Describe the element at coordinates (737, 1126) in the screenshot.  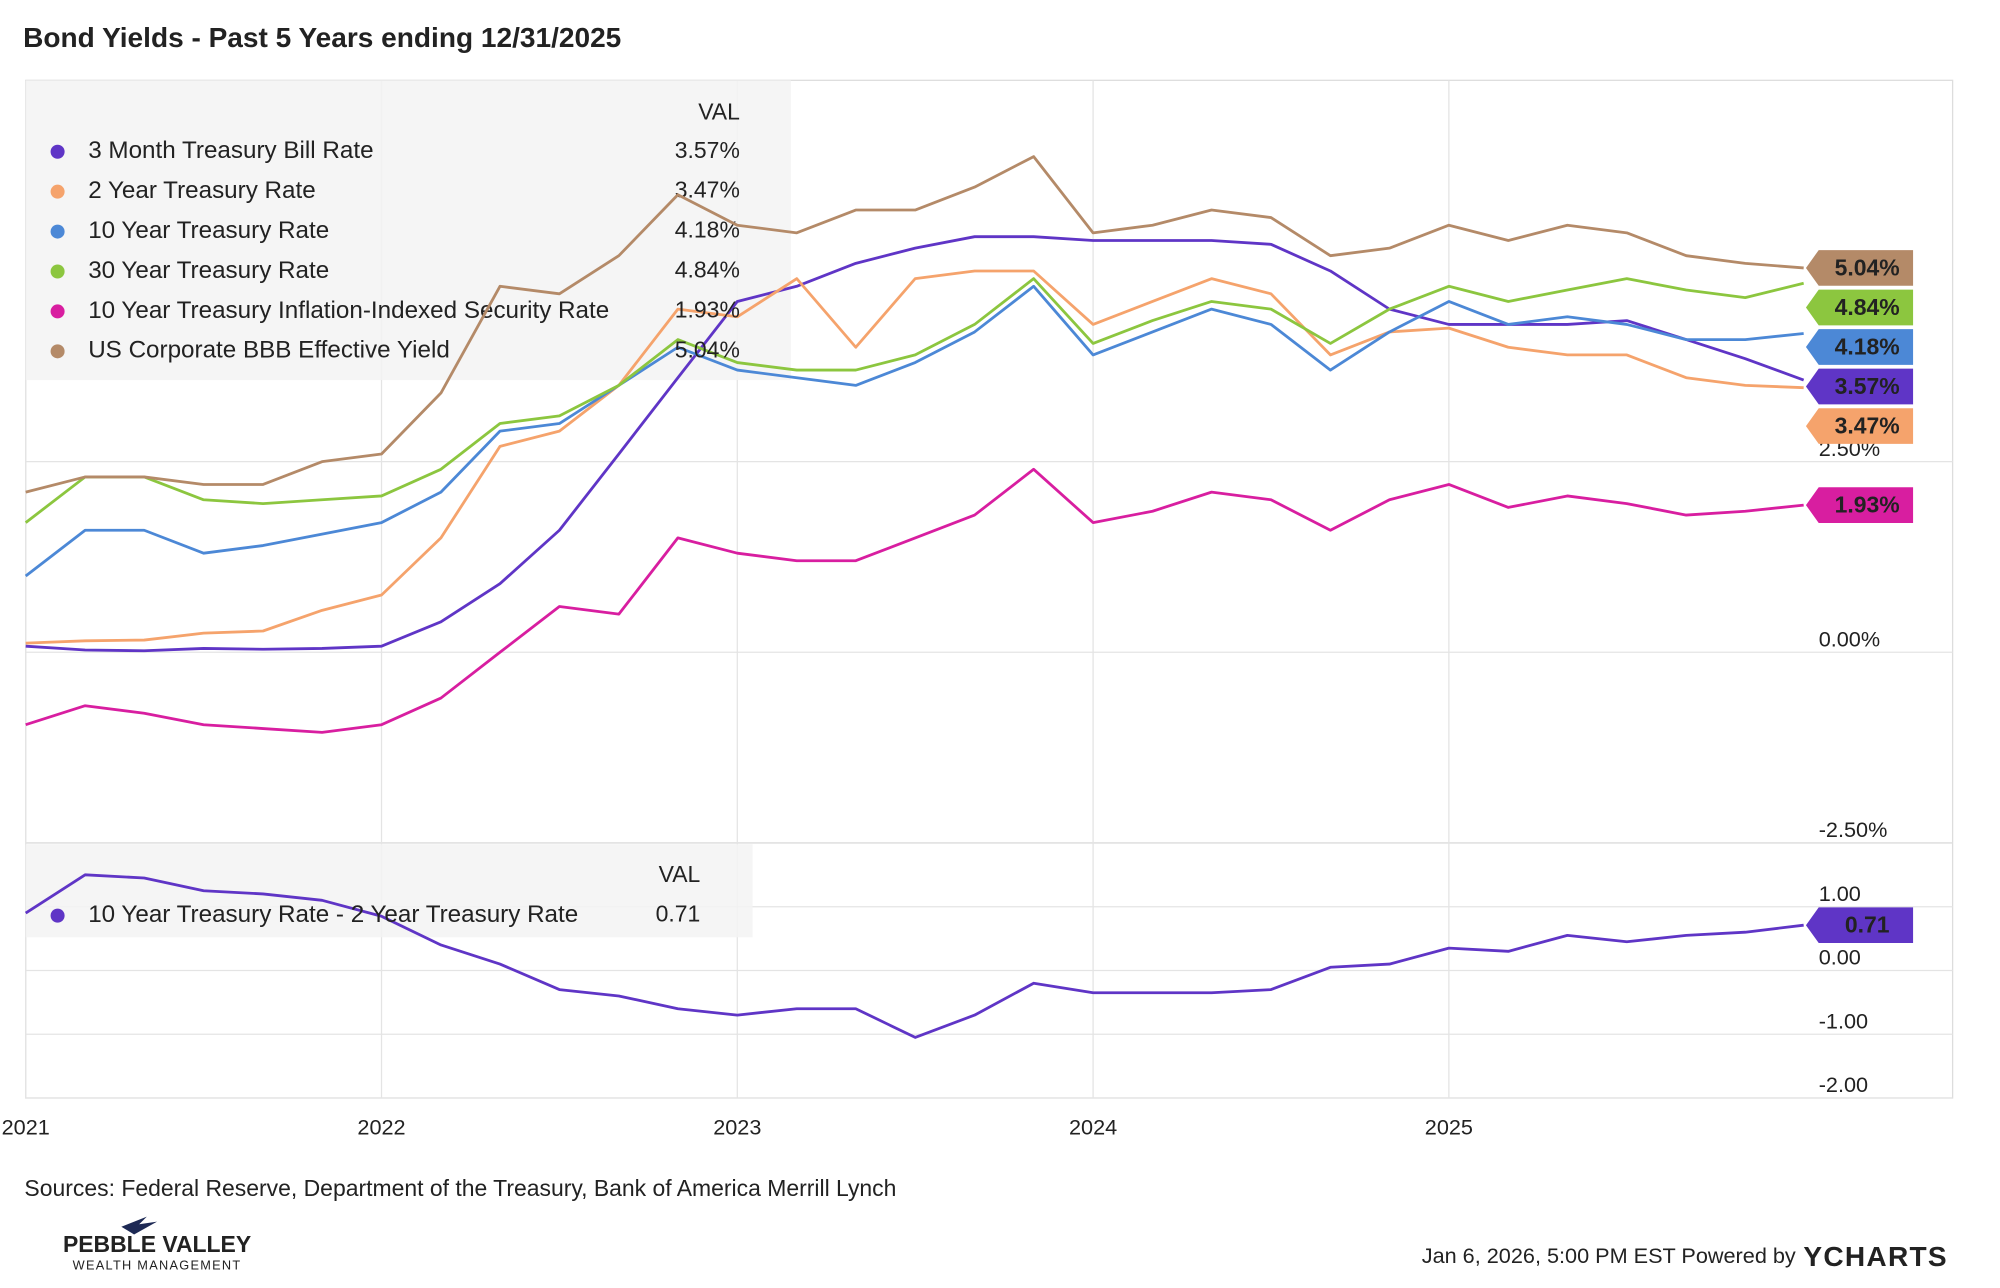
I see `x-tick-label: 2023` at that location.